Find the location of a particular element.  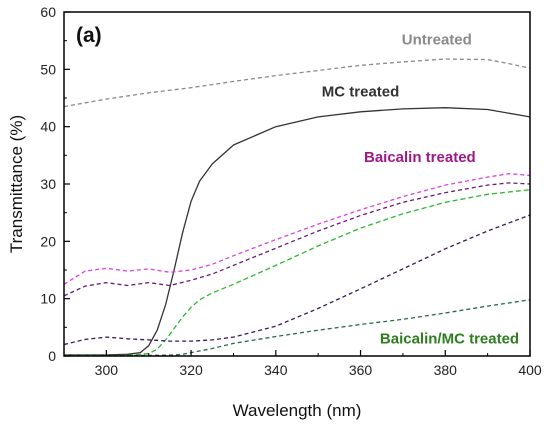

x-tick-label: 340 is located at coordinates (276, 370).